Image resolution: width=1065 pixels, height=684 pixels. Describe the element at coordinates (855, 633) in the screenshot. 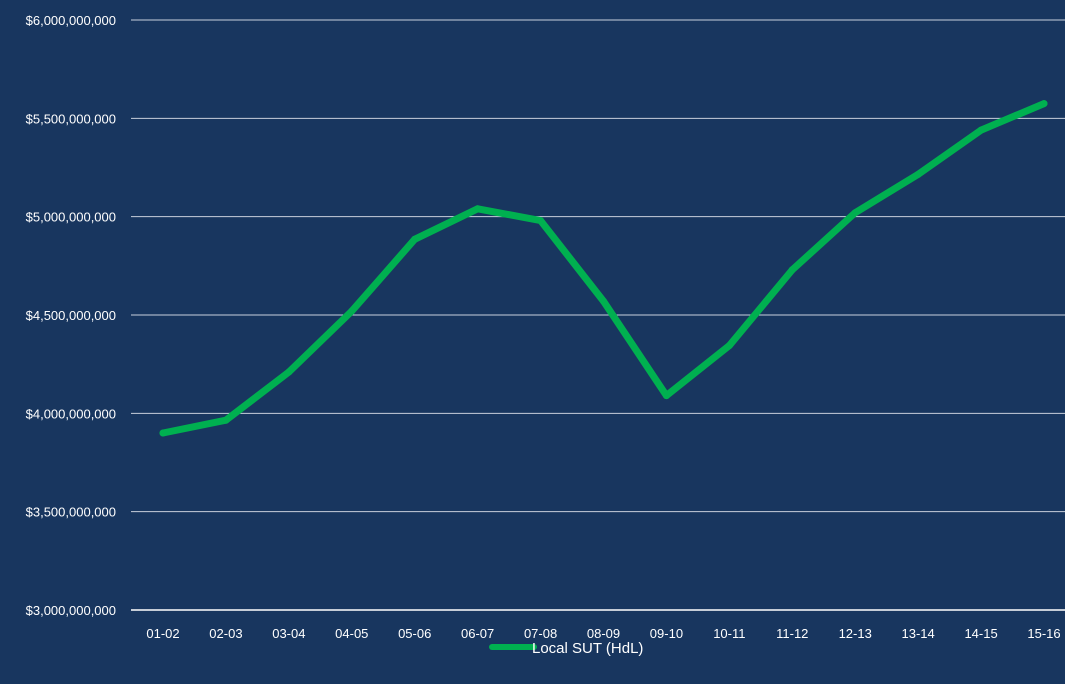

I see `x-tick-label: 12-13` at that location.